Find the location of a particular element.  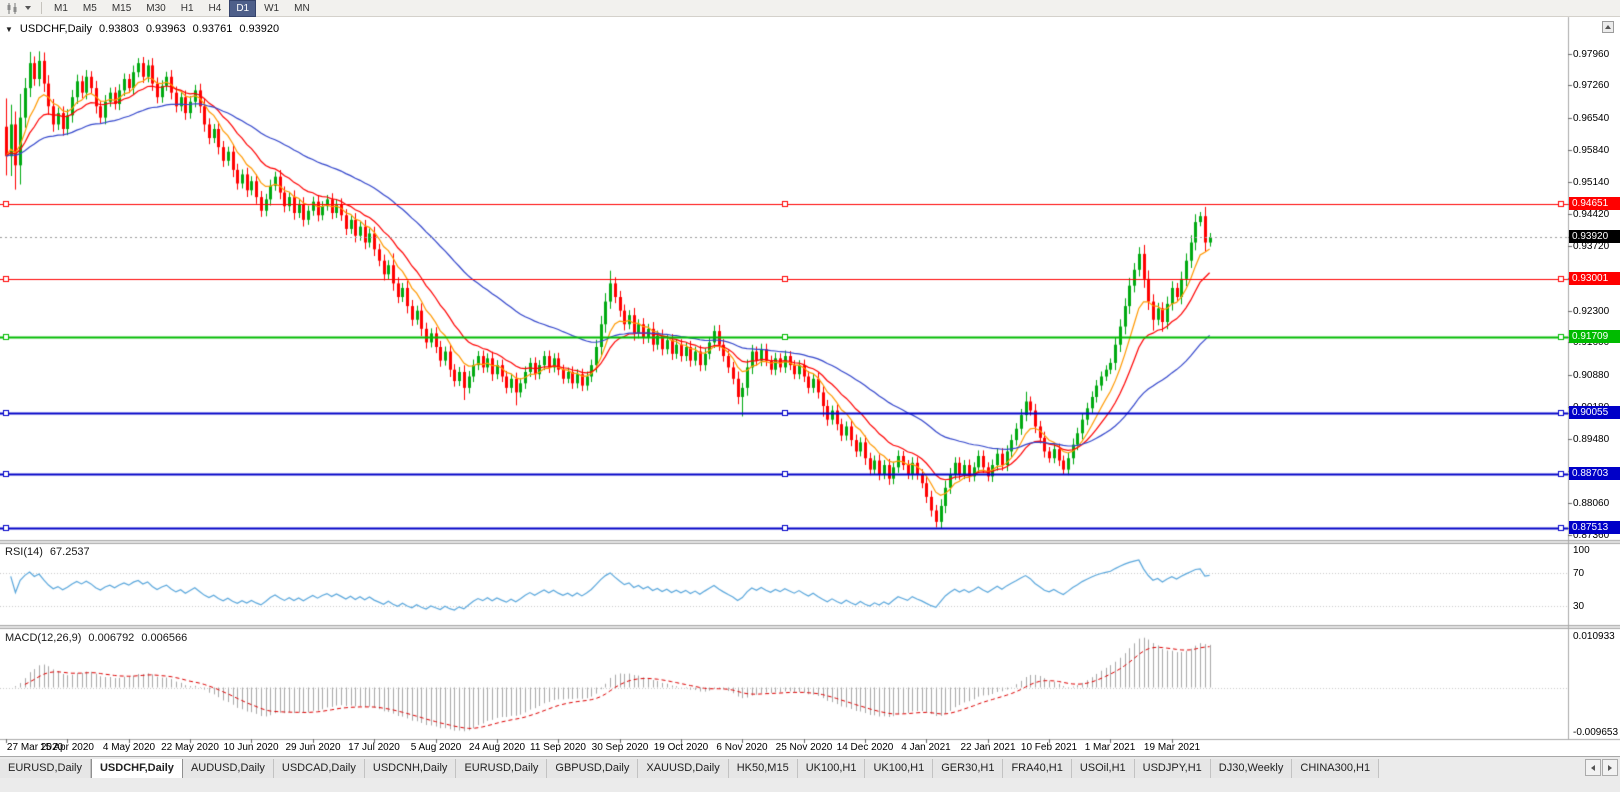

timeframe-button-w1: W1 is located at coordinates (272, 8).